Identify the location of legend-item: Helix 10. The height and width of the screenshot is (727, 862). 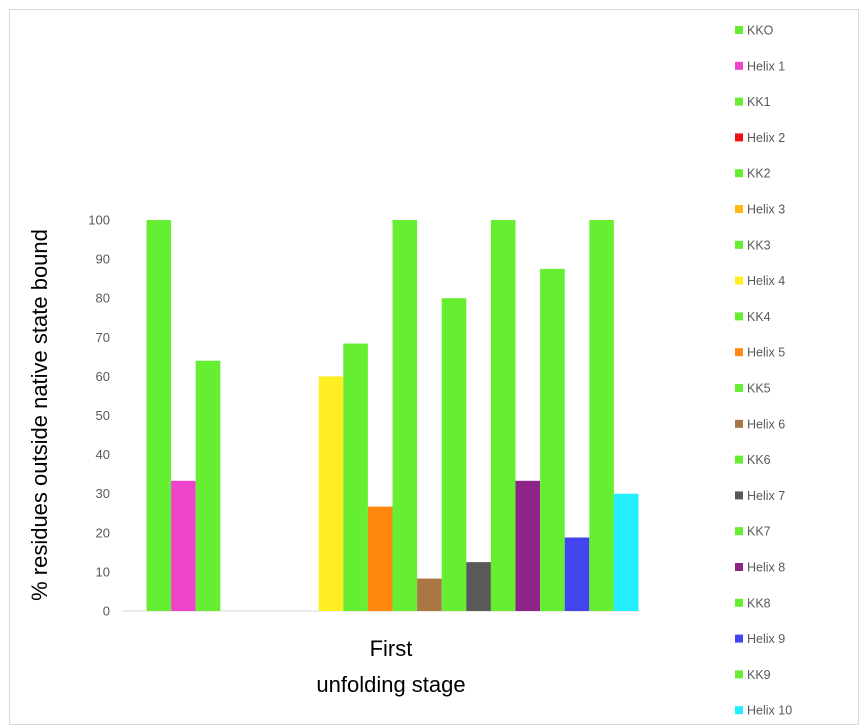
(763, 711).